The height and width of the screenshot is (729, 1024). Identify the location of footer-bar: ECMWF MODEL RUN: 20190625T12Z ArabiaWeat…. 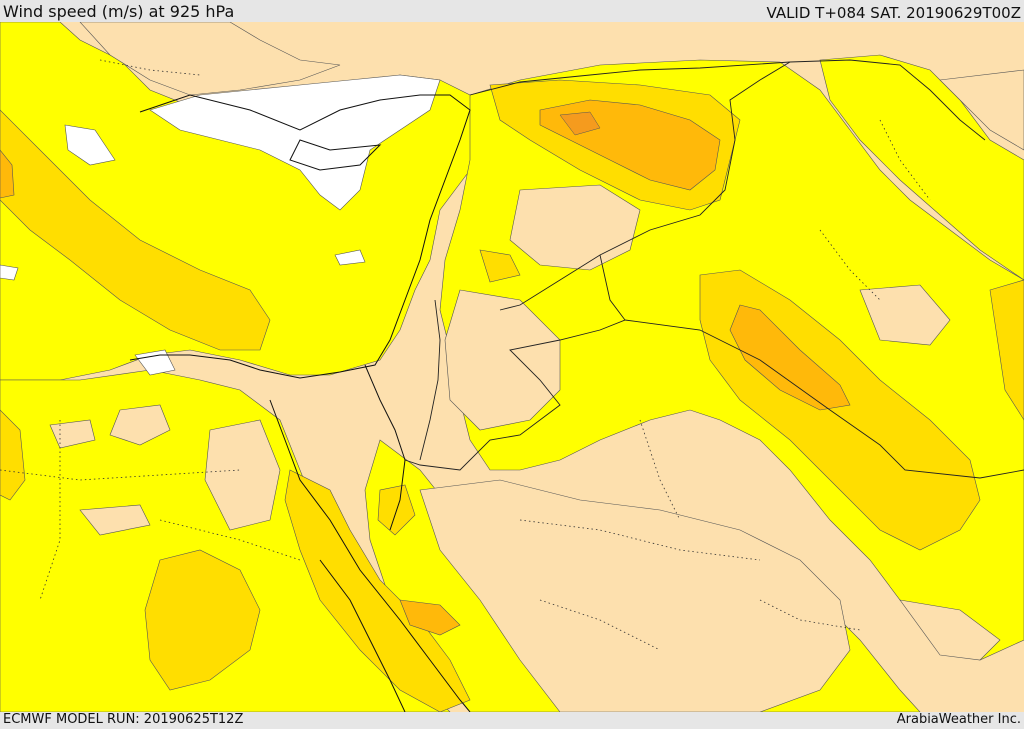
(512, 720).